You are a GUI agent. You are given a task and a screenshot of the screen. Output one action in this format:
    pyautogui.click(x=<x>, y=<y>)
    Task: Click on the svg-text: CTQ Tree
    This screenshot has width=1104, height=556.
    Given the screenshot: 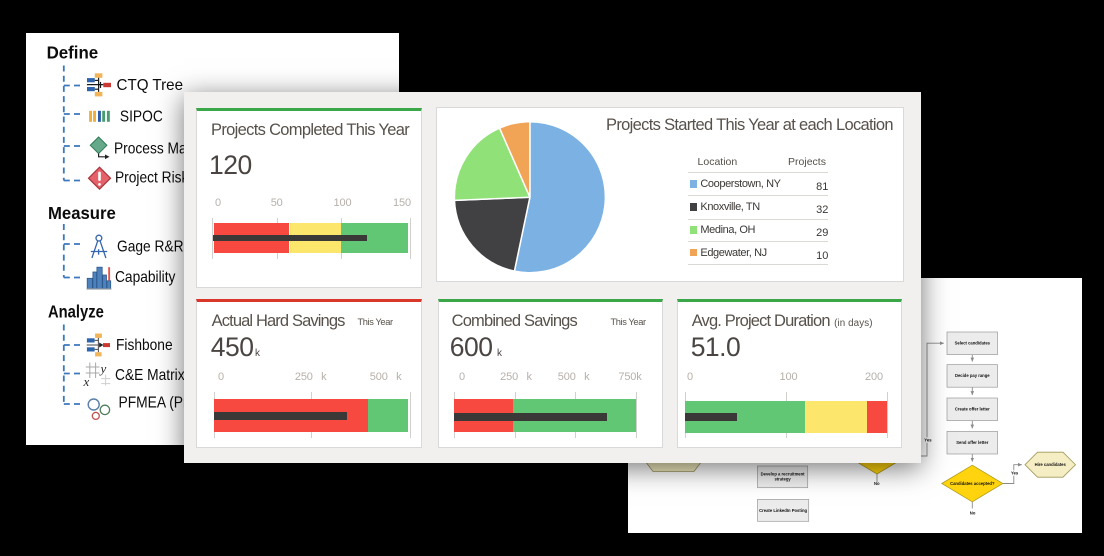 What is the action you would take?
    pyautogui.click(x=150, y=85)
    